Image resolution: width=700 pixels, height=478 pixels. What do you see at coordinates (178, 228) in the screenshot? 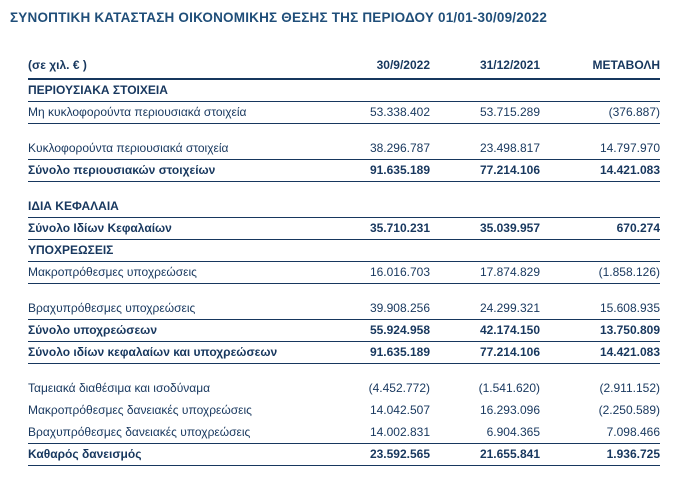
I see `row-label: Σύνολο Ιδίων Κεφαλαίων` at bounding box center [178, 228].